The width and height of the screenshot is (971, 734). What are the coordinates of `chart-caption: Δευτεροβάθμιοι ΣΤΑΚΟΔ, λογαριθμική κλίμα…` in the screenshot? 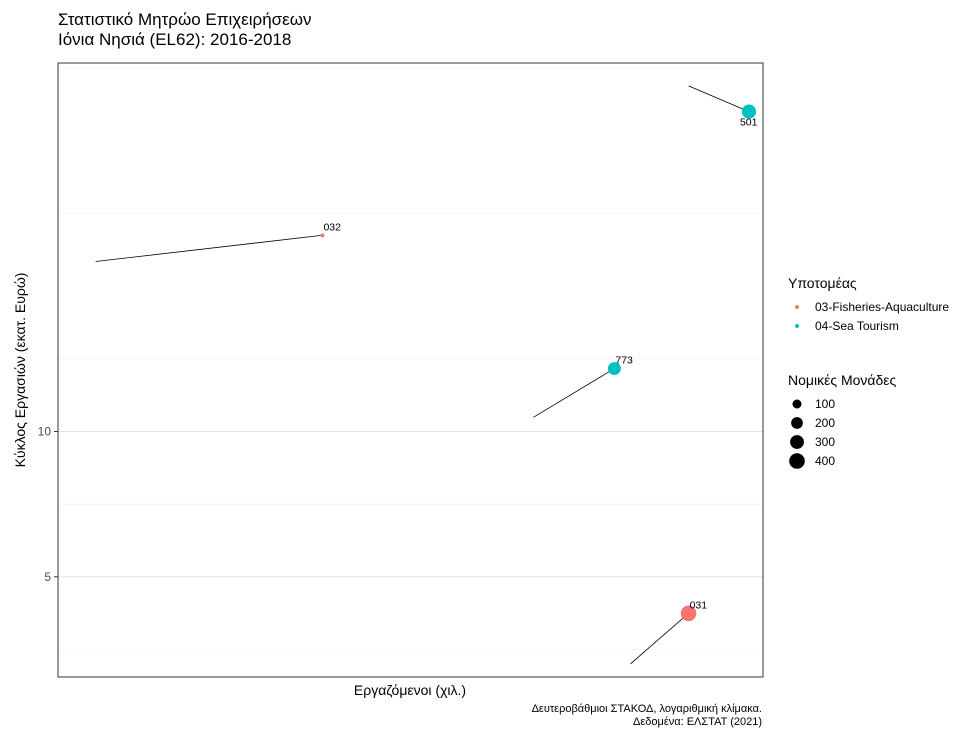 It's located at (647, 716).